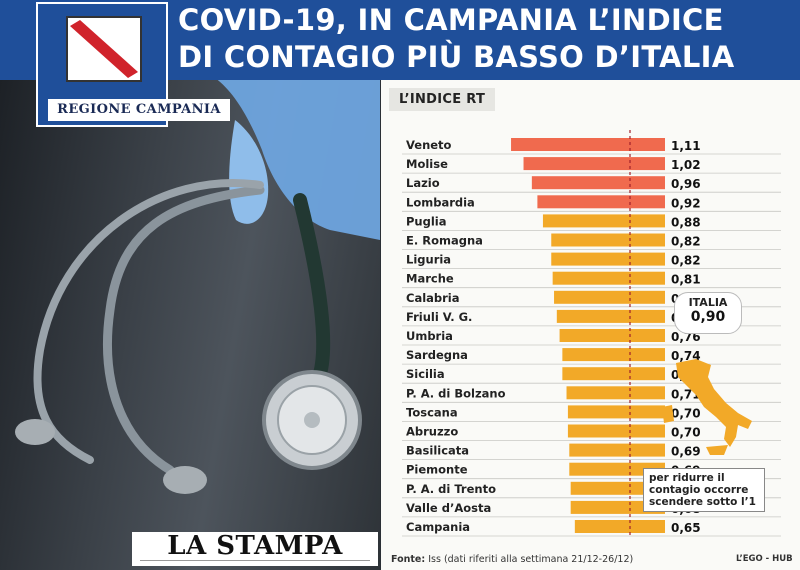  I want to click on region-logo: REGIONE CAMPANIA, so click(133, 64).